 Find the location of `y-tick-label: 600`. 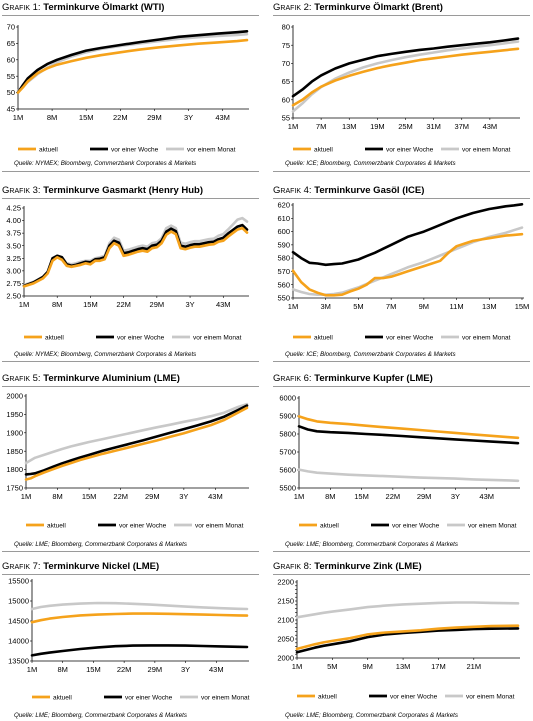

y-tick-label: 600 is located at coordinates (283, 231).